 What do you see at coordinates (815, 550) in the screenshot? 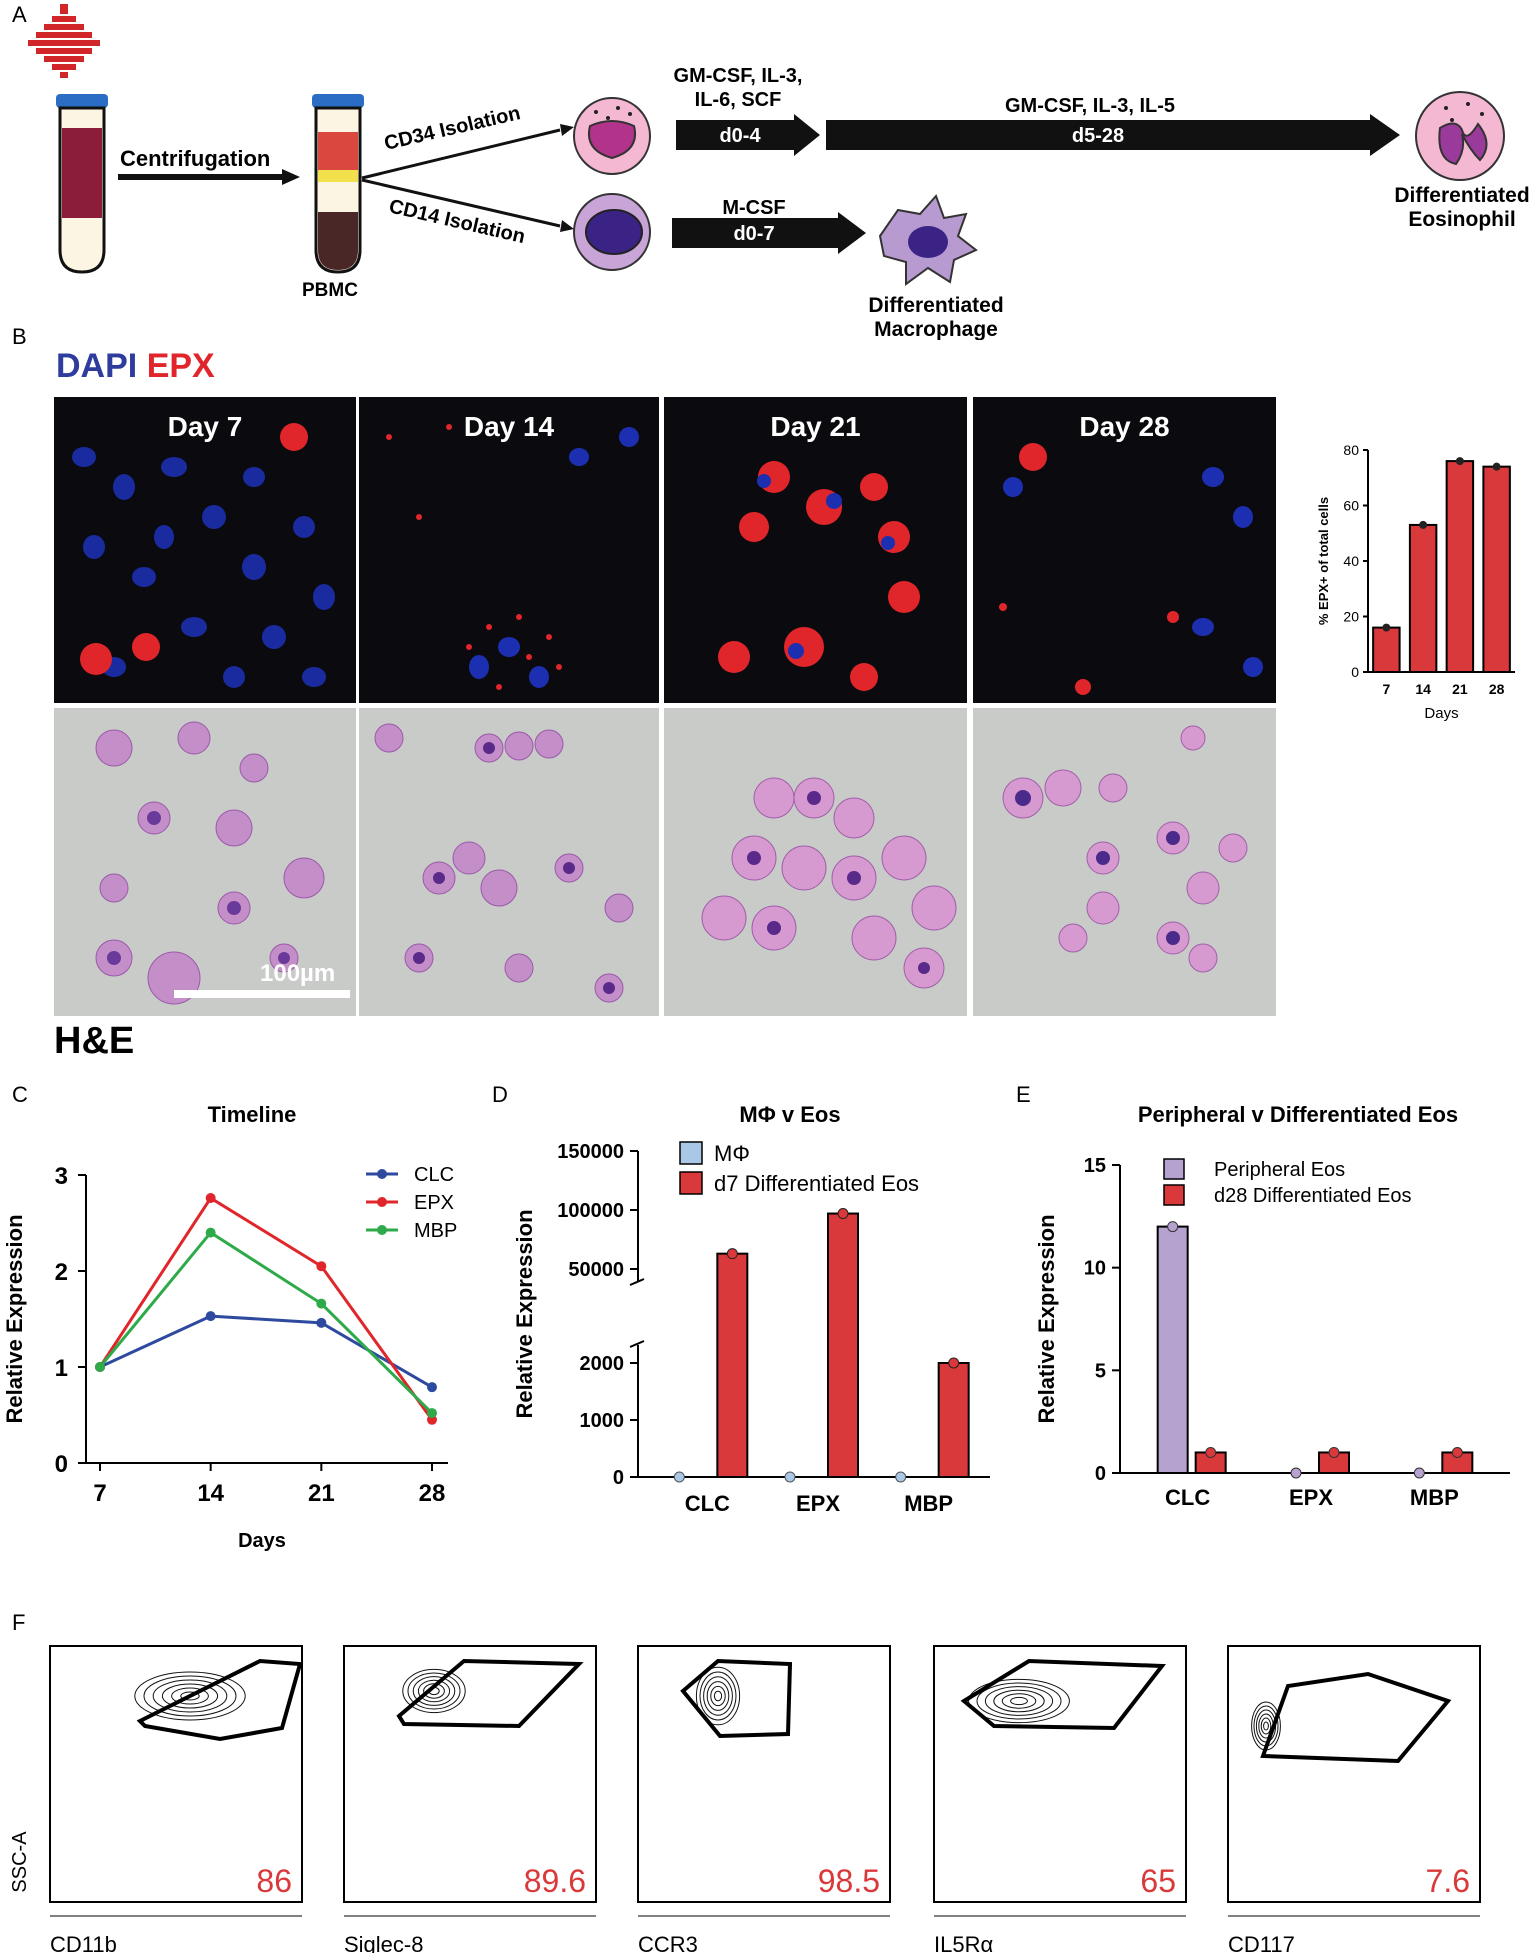
I see `fluorescence-day21: Day 21` at bounding box center [815, 550].